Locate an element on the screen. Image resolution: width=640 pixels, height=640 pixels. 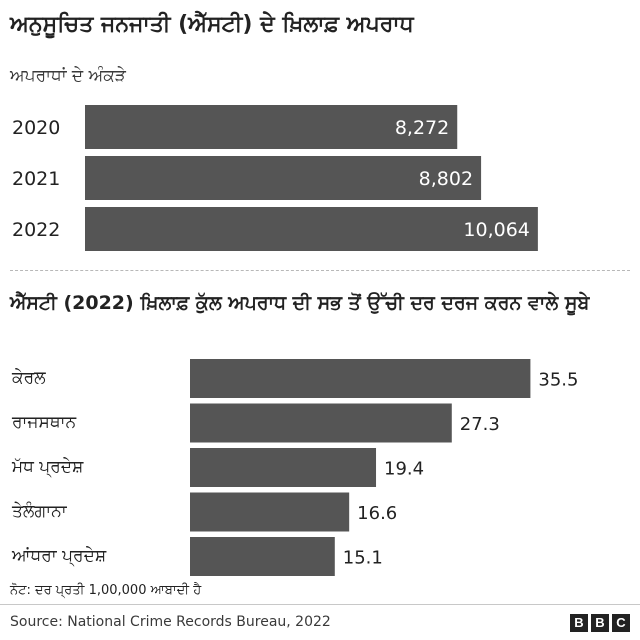
year-value-label: 8,272 is located at coordinates (422, 128).